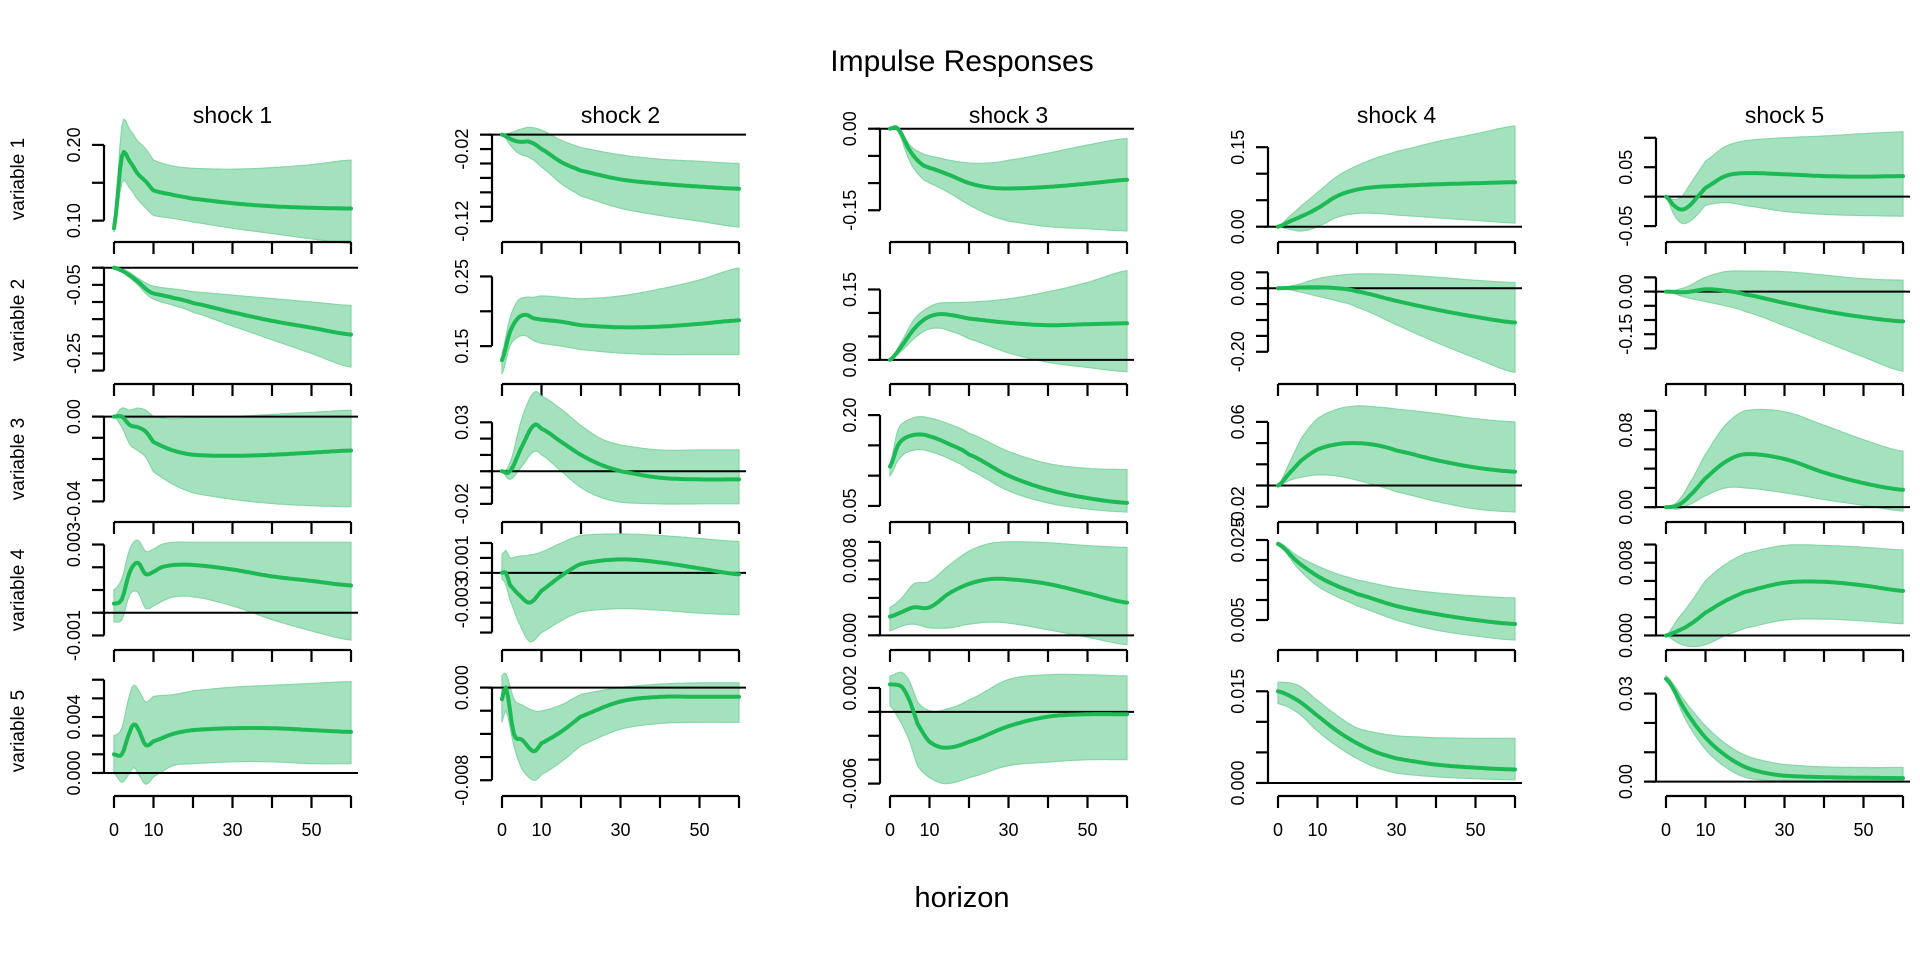 This screenshot has height=960, width=1920. I want to click on panel-variable-1-shock-1: 0.10 0.20, so click(208, 186).